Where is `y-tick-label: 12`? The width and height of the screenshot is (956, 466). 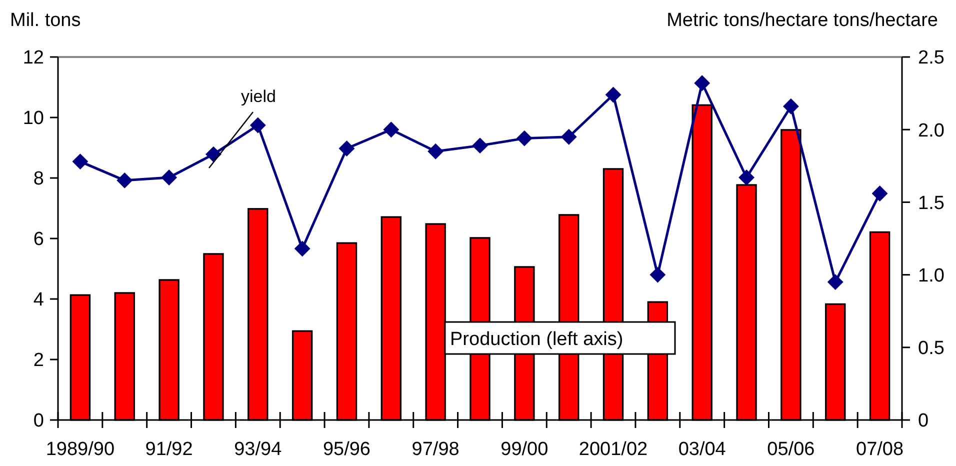
y-tick-label: 12 is located at coordinates (33, 58).